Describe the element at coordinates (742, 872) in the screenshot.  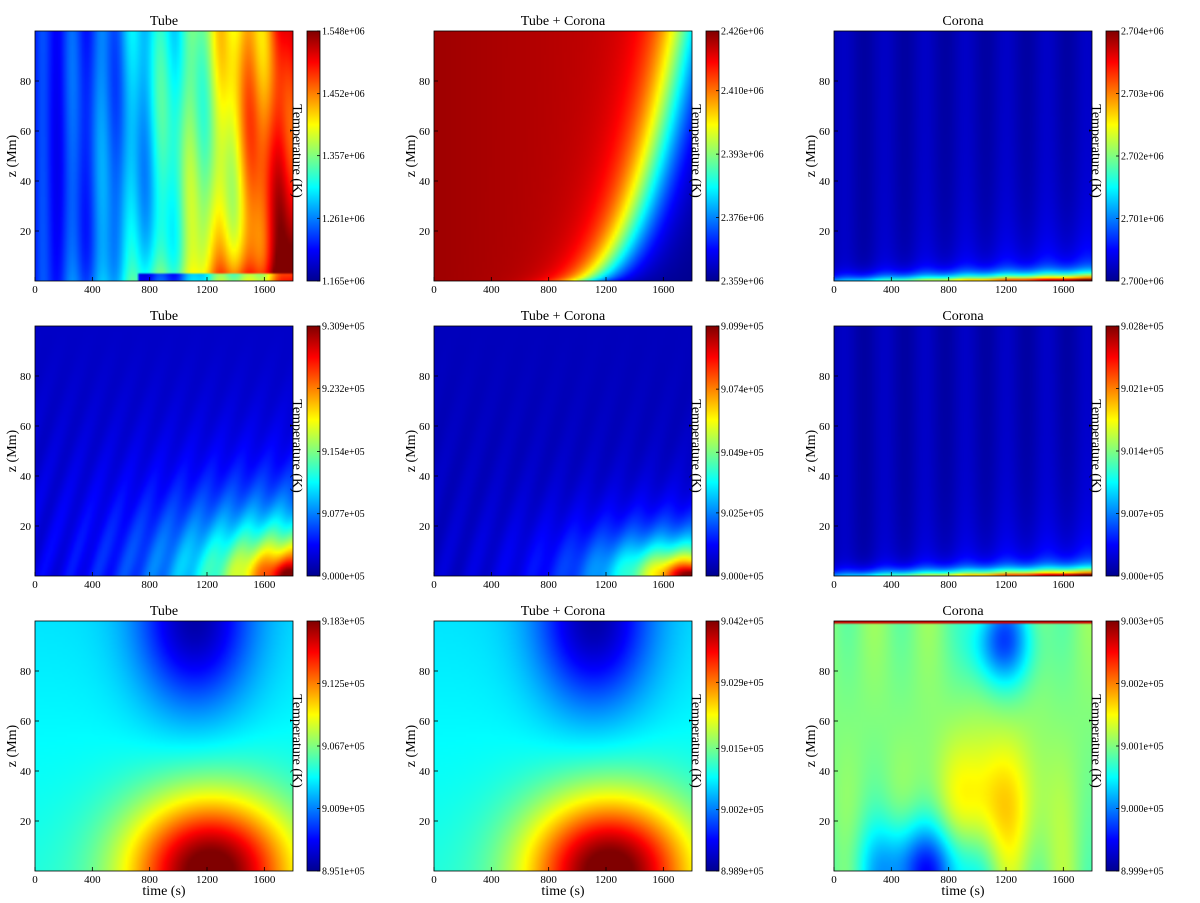
I see `colorbar-tick-label: 8.989e+05` at that location.